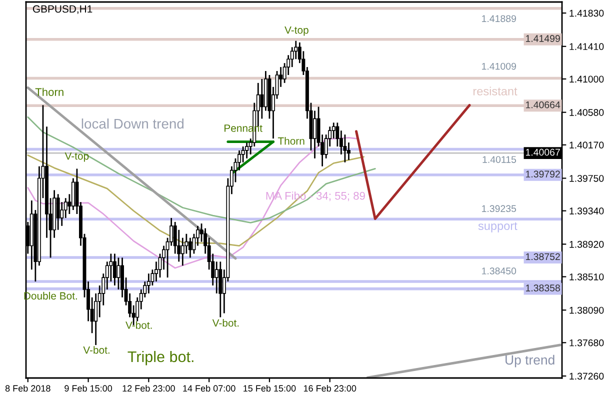 The width and height of the screenshot is (610, 400). What do you see at coordinates (148, 388) in the screenshot?
I see `x-tick-label: 12 Feb 23:00` at bounding box center [148, 388].